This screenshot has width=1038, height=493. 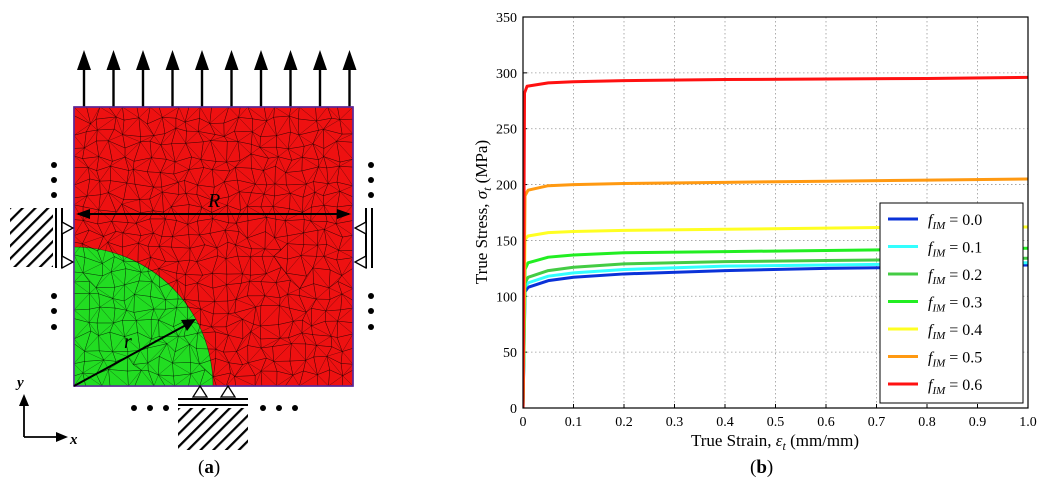 What do you see at coordinates (506, 74) in the screenshot?
I see `y-tick-label: 300` at bounding box center [506, 74].